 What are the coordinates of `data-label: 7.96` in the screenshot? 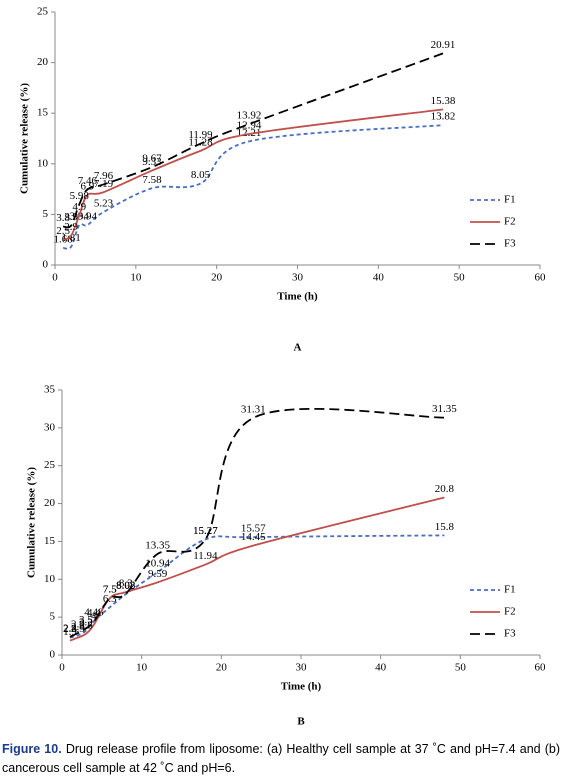 It's located at (104, 176).